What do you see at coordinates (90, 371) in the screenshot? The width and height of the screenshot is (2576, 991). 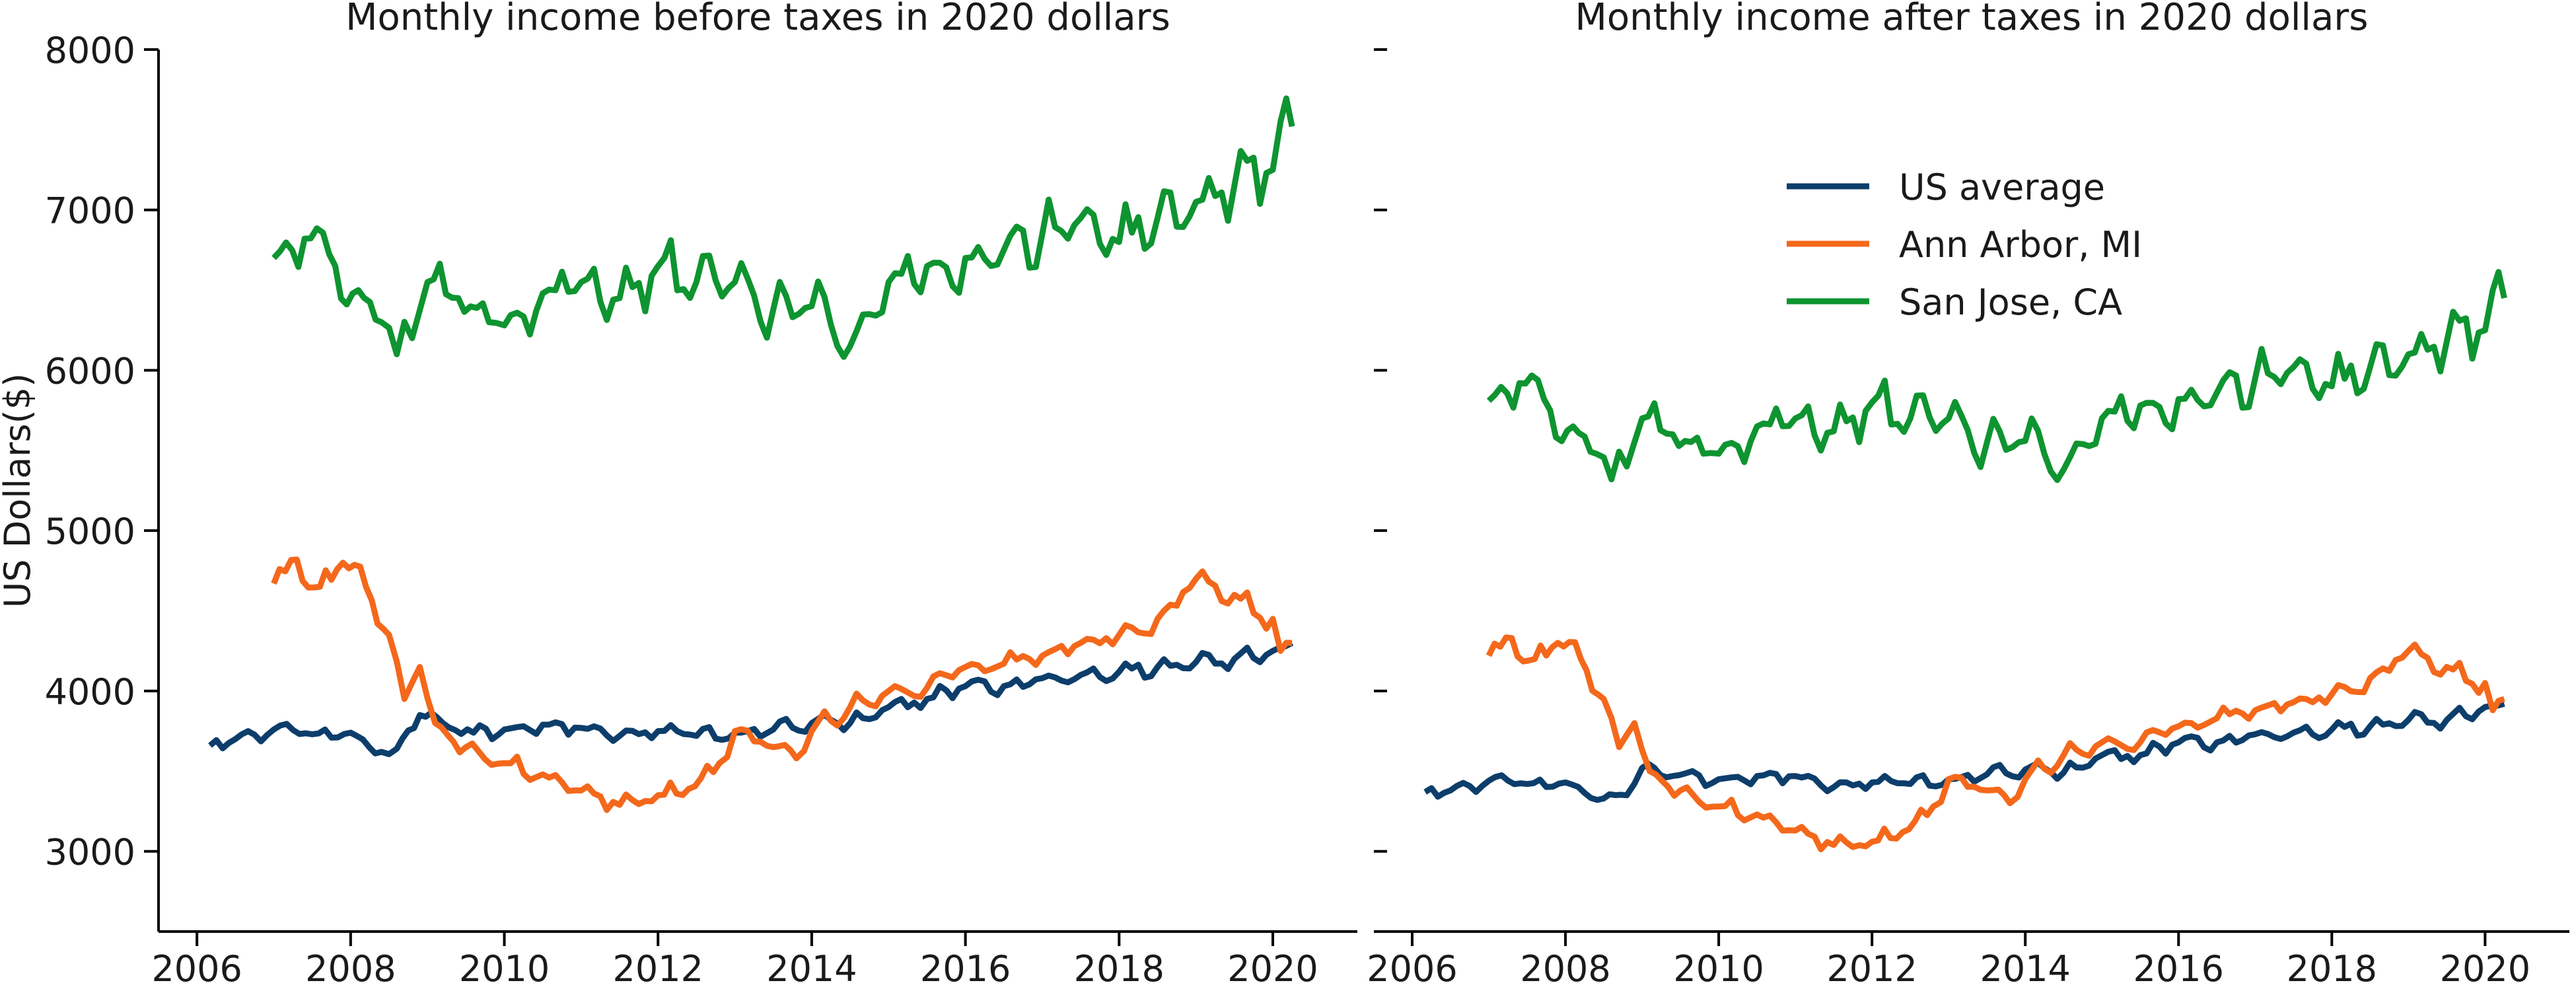 I see `y-tick-label: 6000` at bounding box center [90, 371].